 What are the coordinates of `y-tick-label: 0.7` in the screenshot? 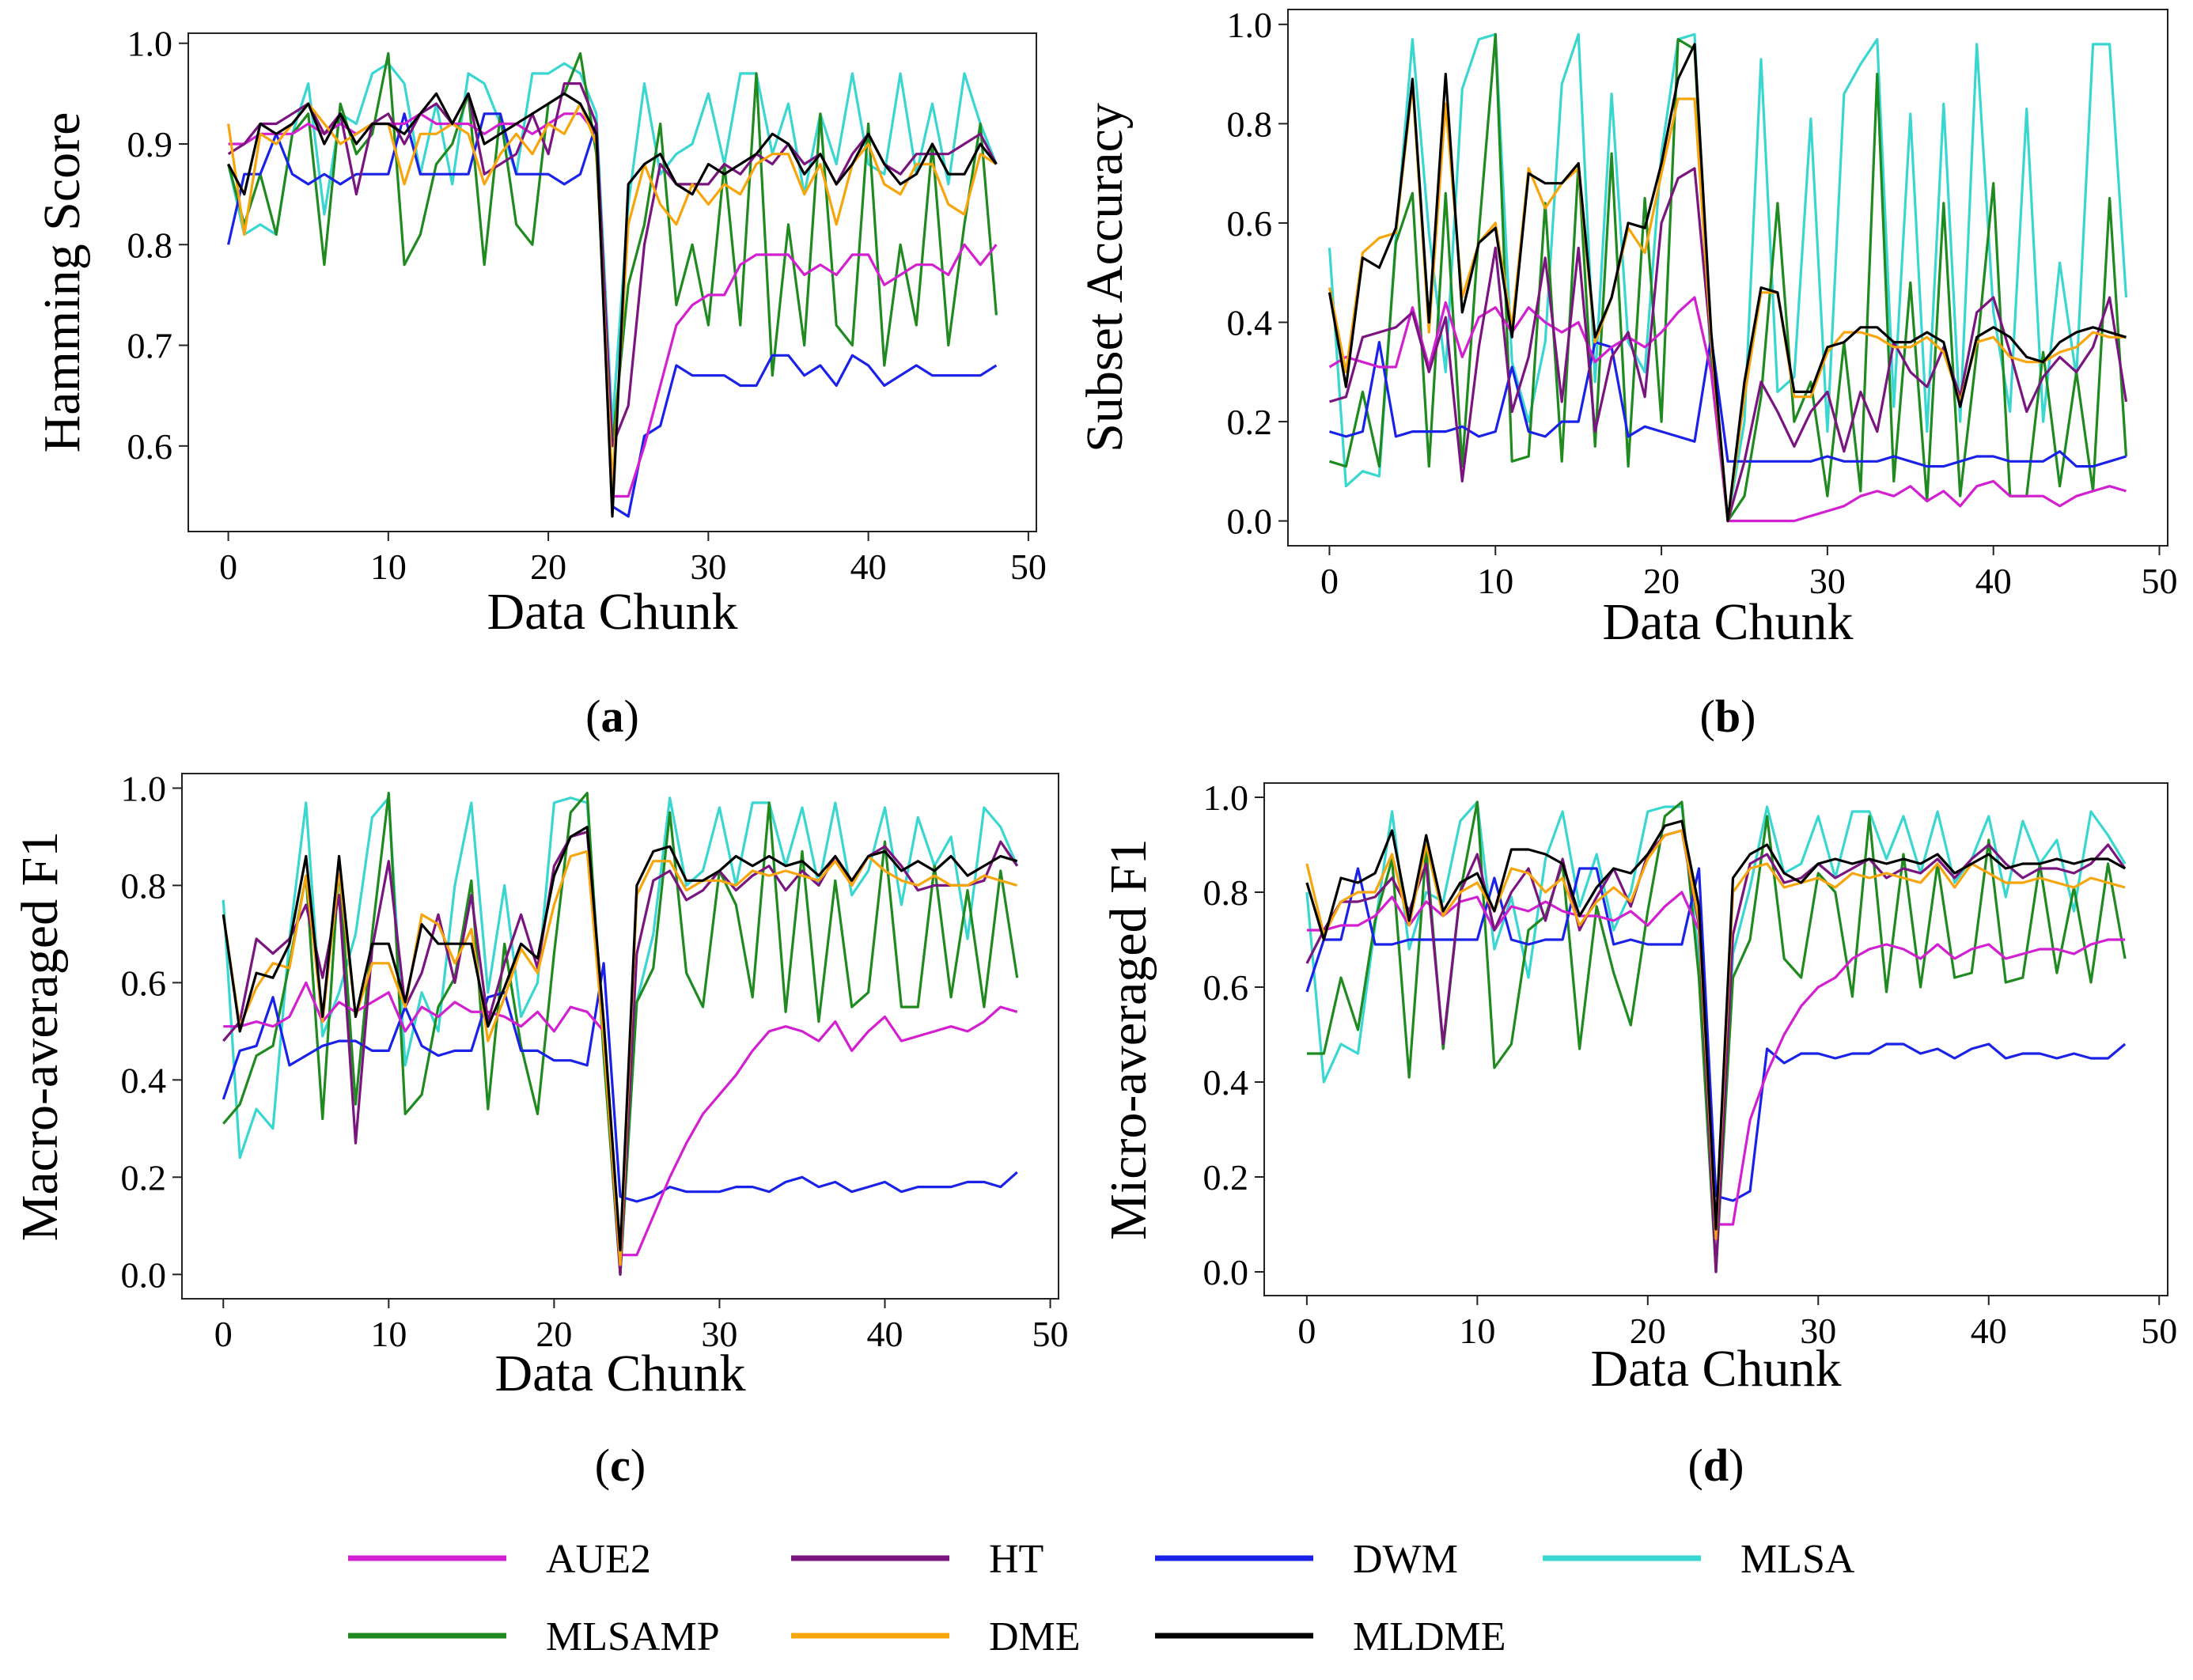 It's located at (150, 346).